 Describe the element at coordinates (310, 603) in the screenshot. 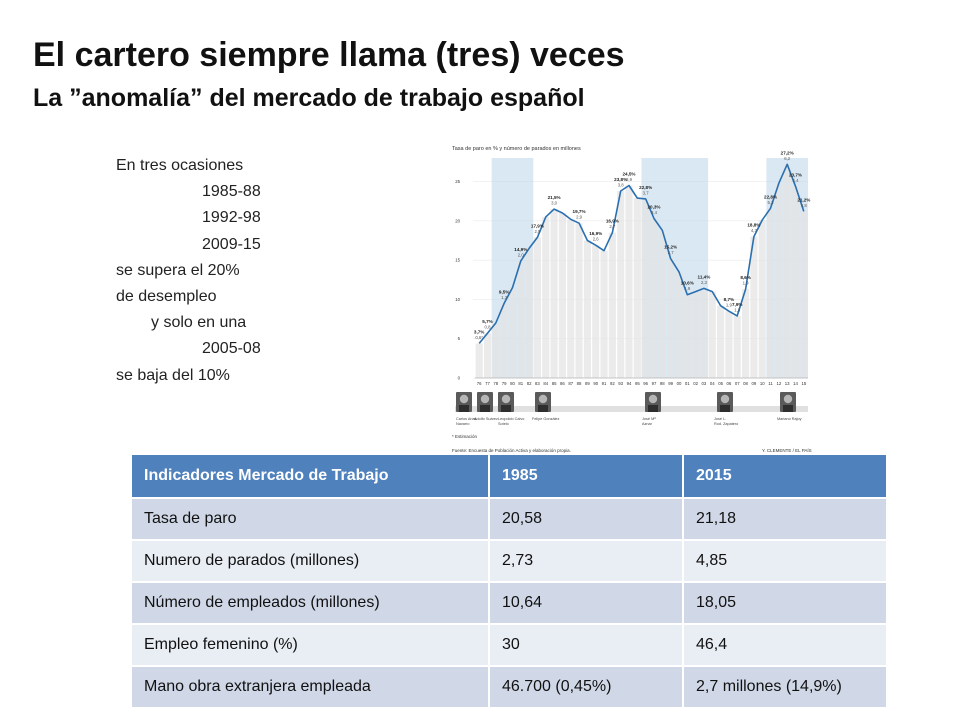

I see `table-cell: Número de empleados (millones)` at that location.